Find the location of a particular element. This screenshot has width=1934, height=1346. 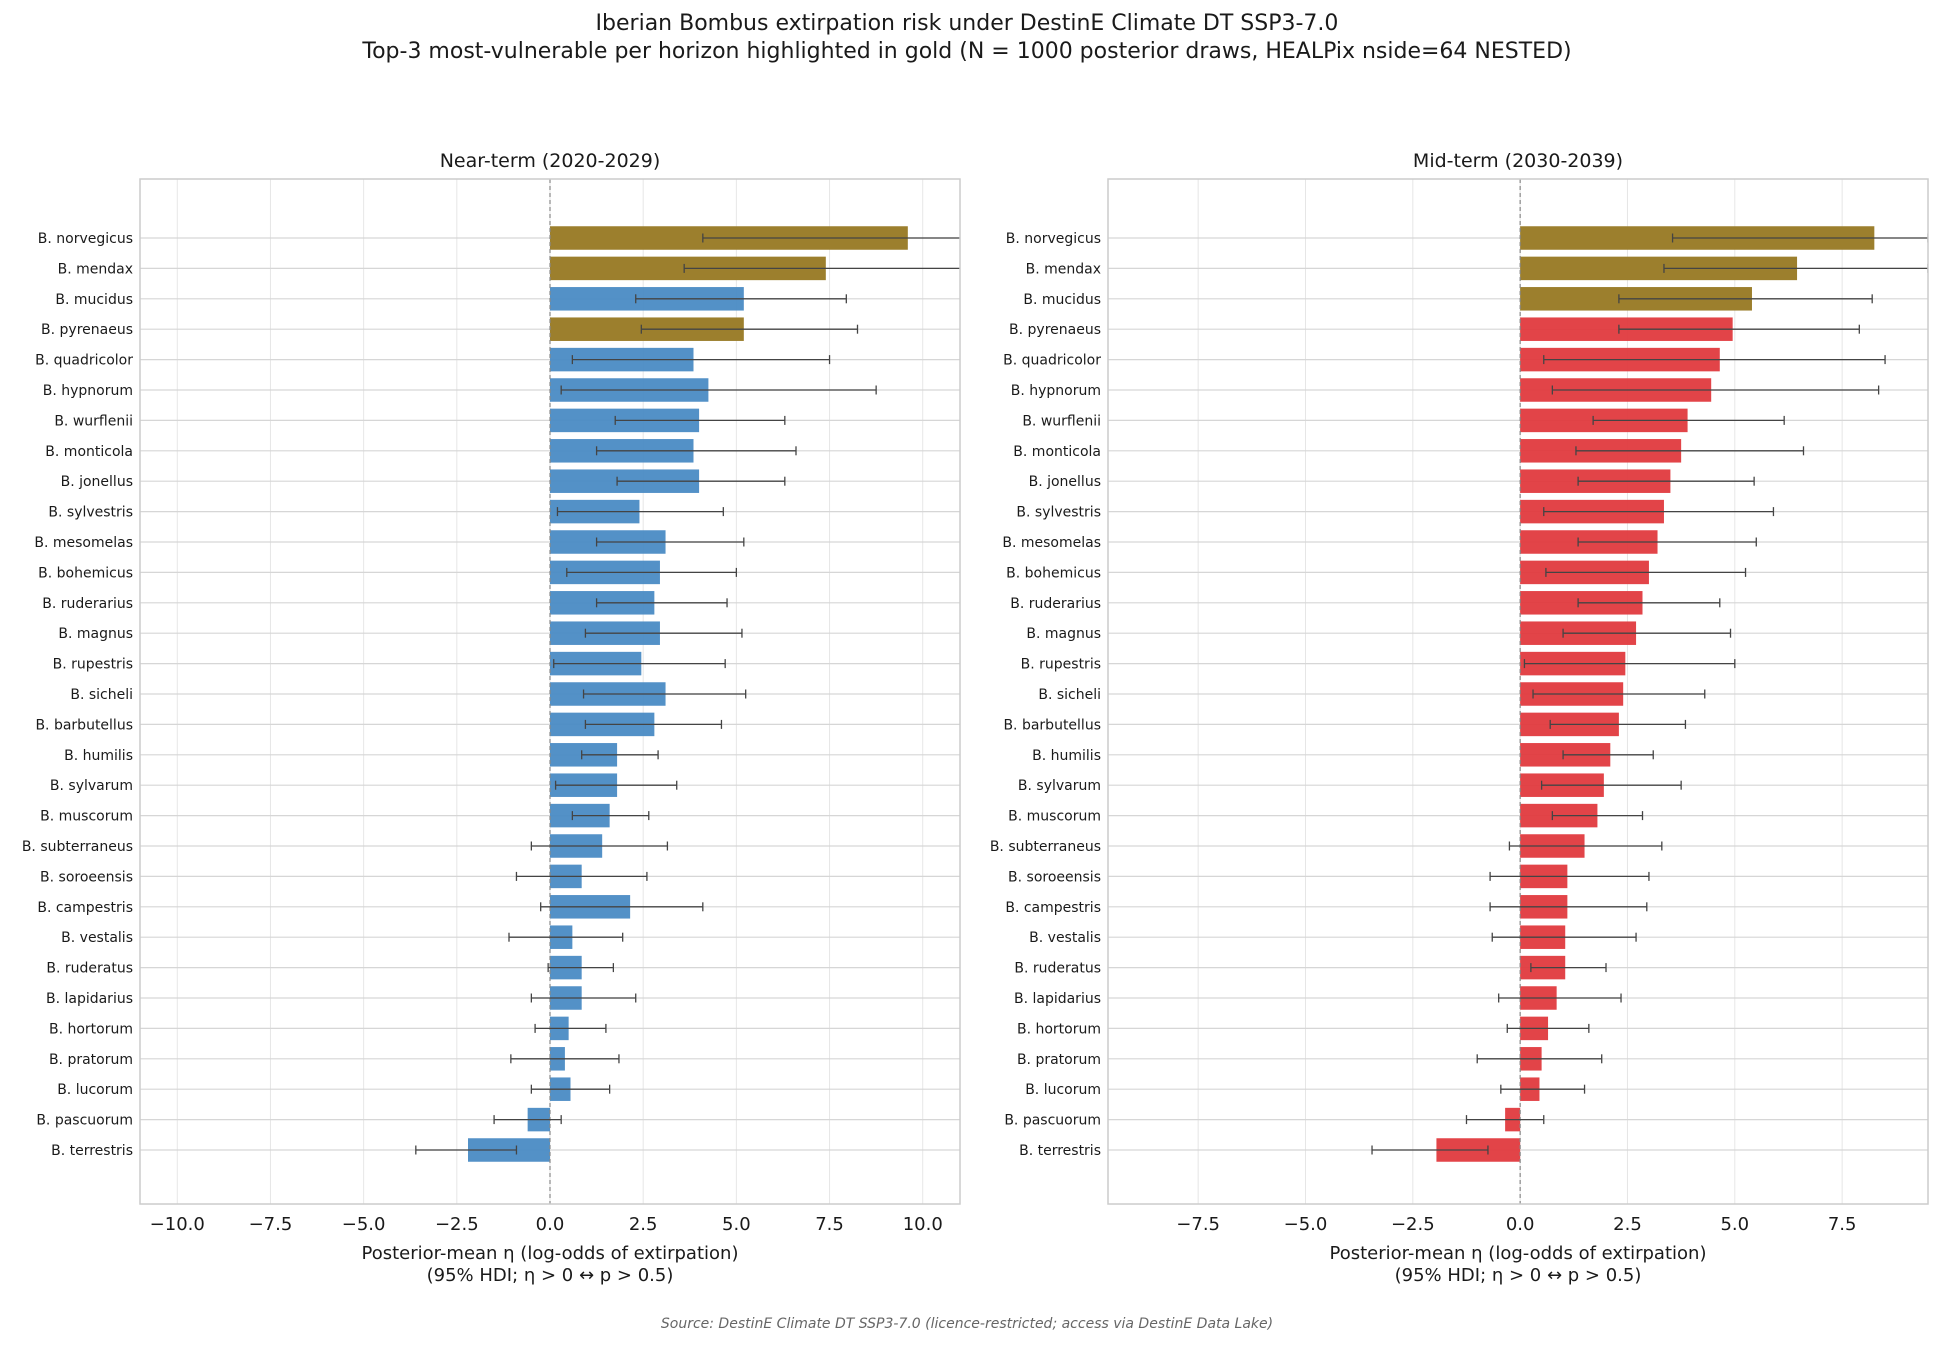

bar-b-mendax is located at coordinates (1659, 268).